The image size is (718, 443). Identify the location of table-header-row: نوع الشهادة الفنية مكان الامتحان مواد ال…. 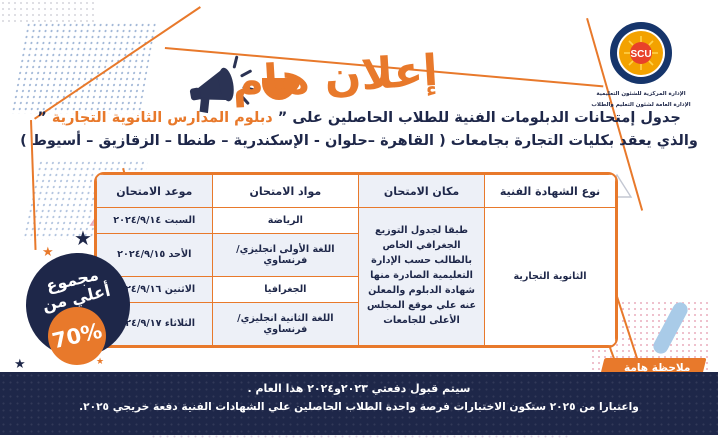
(356, 191).